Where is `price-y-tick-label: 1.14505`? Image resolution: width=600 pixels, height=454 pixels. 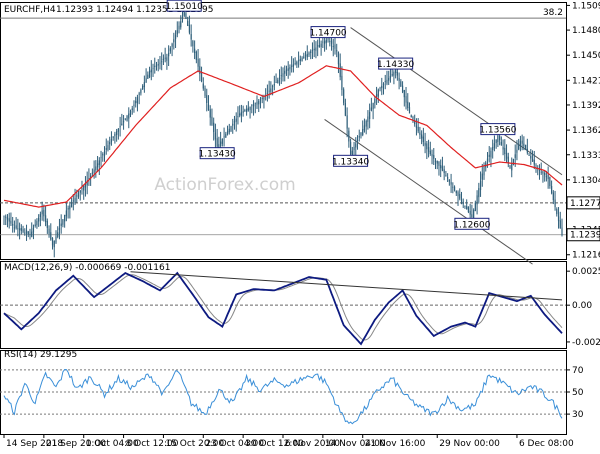
price-y-tick-label: 1.14505 is located at coordinates (586, 56).